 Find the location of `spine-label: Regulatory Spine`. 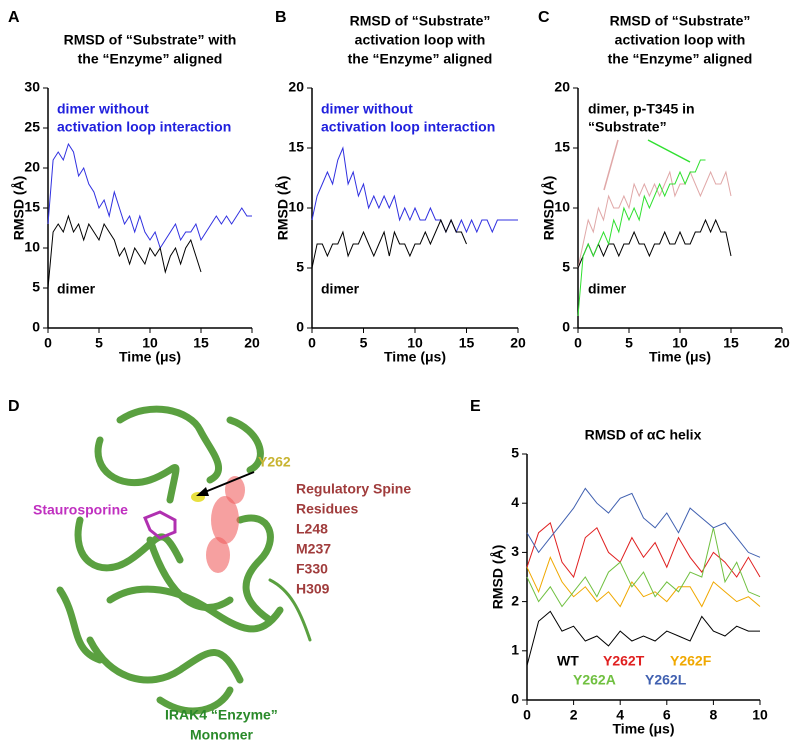

spine-label: Regulatory Spine is located at coordinates (353, 489).